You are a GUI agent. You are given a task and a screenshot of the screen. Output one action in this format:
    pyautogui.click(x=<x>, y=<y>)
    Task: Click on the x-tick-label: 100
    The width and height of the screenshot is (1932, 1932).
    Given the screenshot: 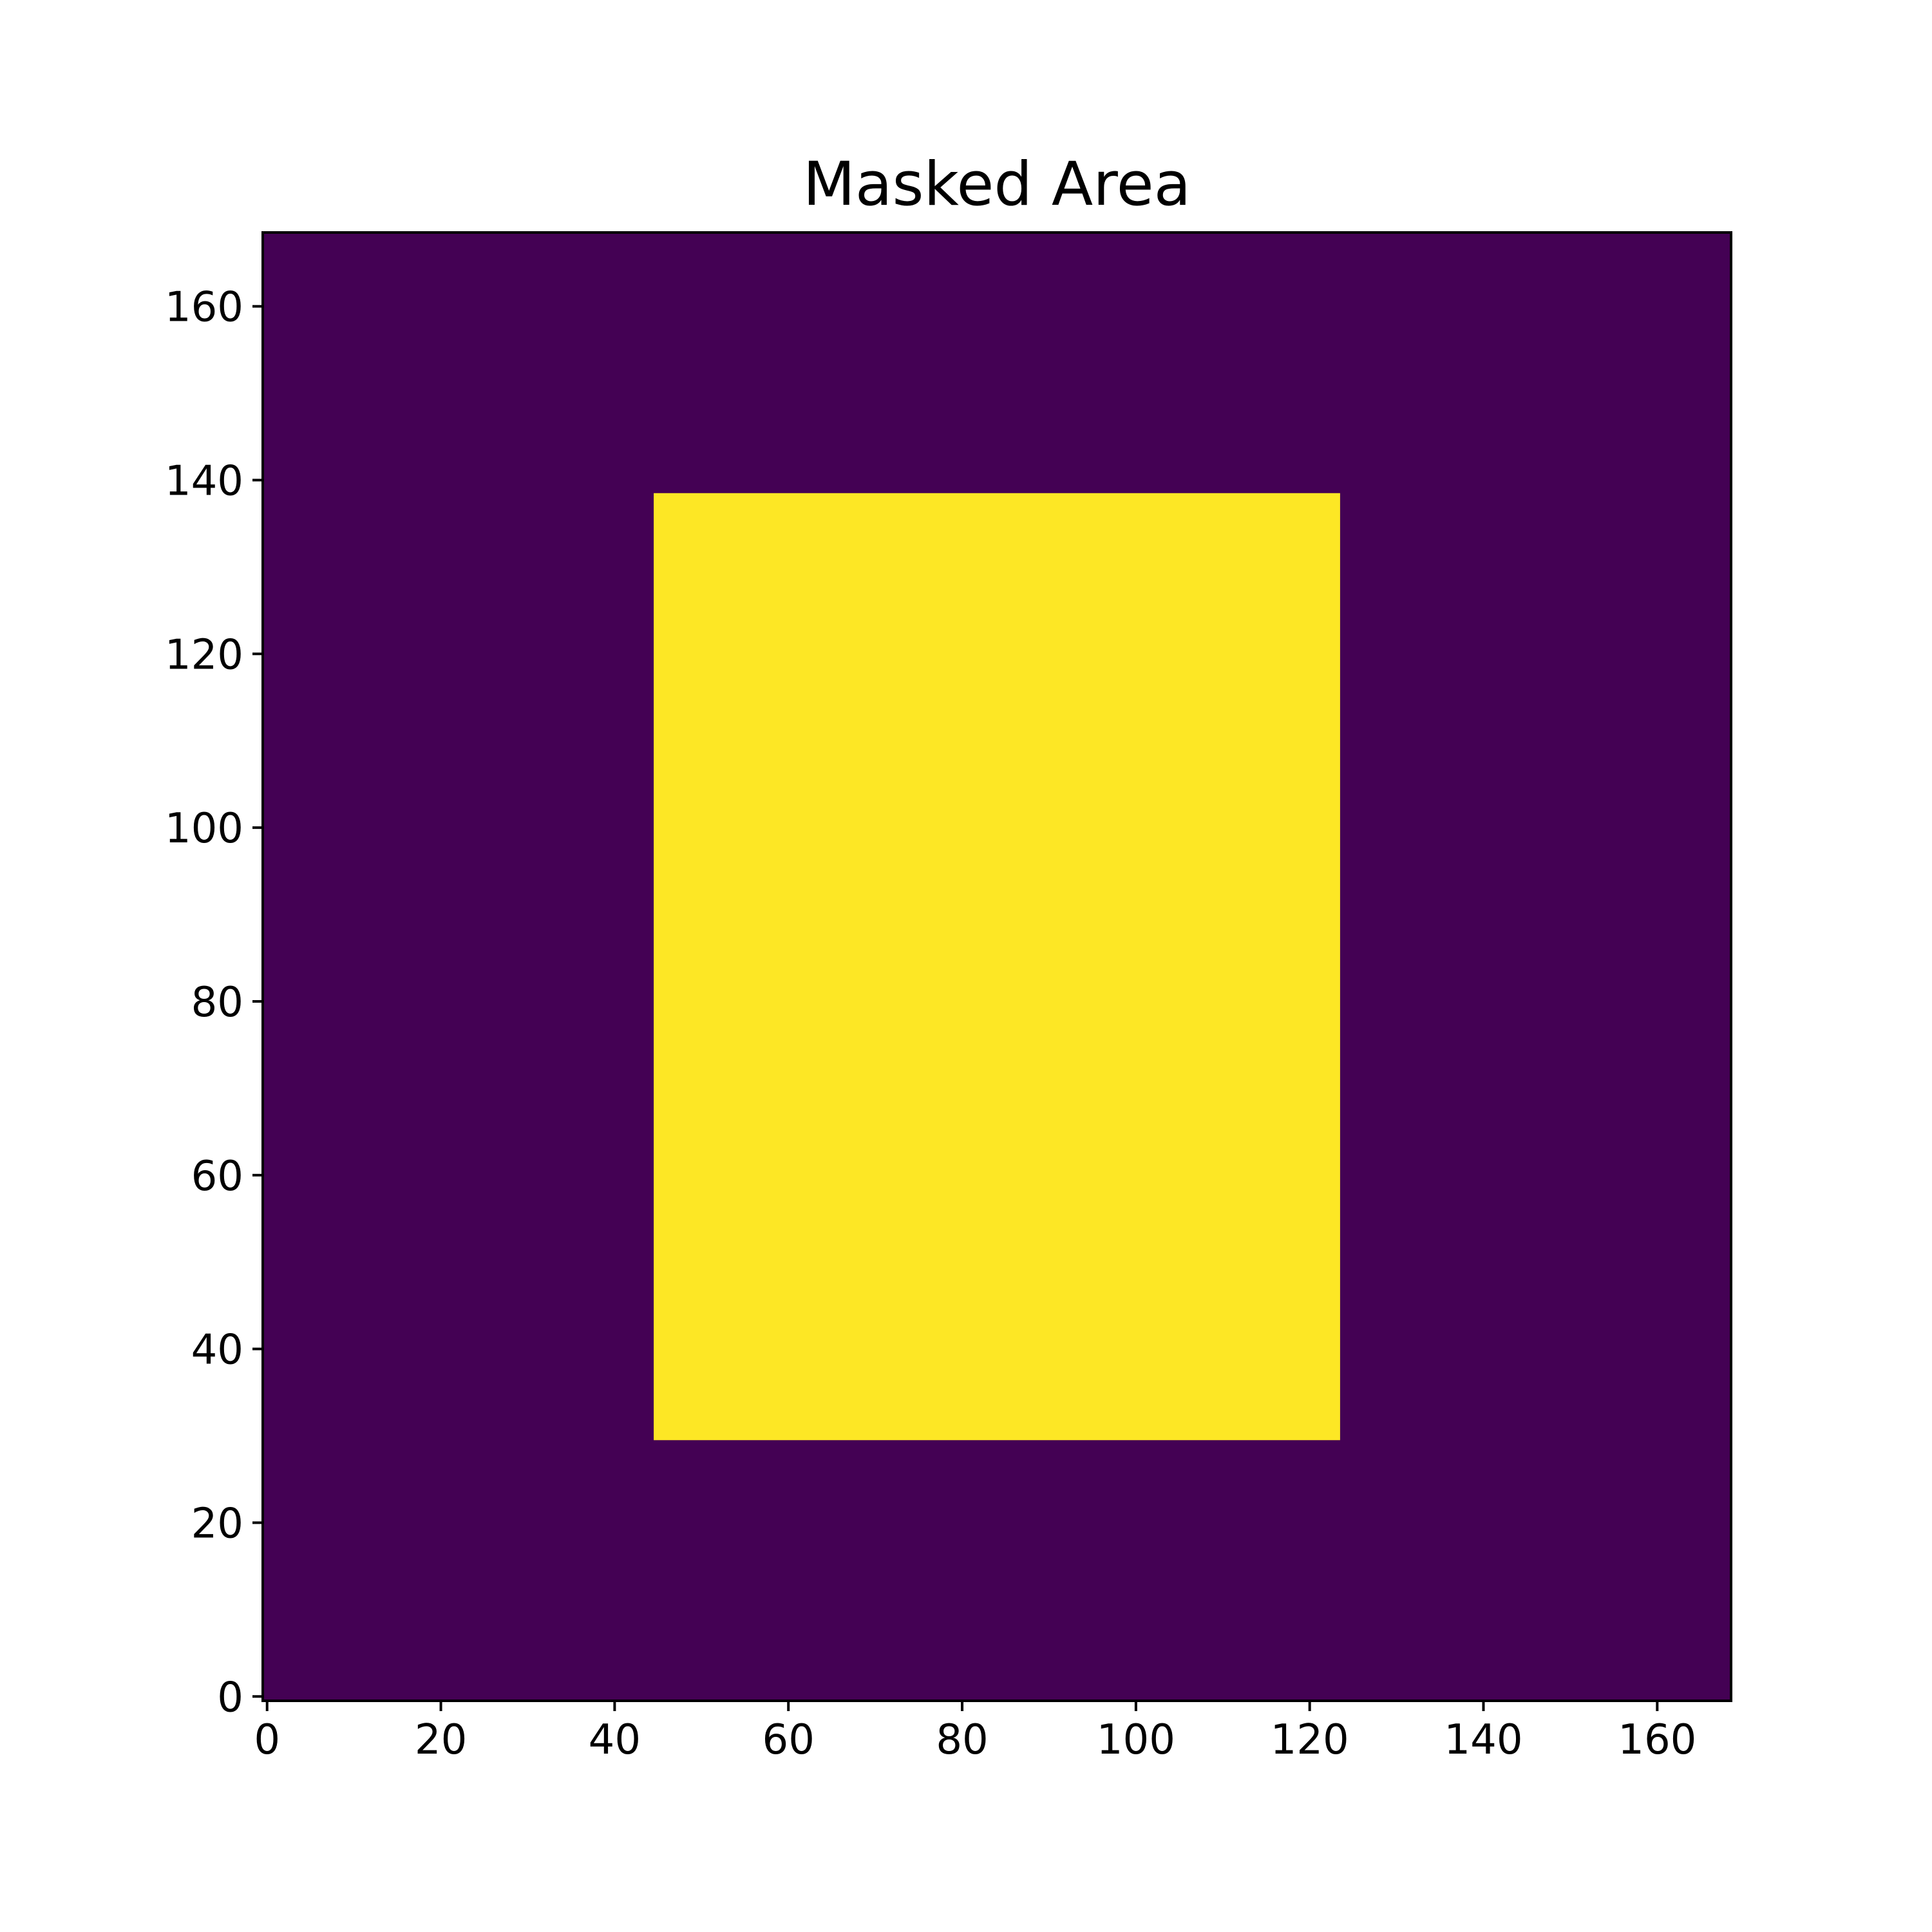 What is the action you would take?
    pyautogui.click(x=1136, y=1740)
    